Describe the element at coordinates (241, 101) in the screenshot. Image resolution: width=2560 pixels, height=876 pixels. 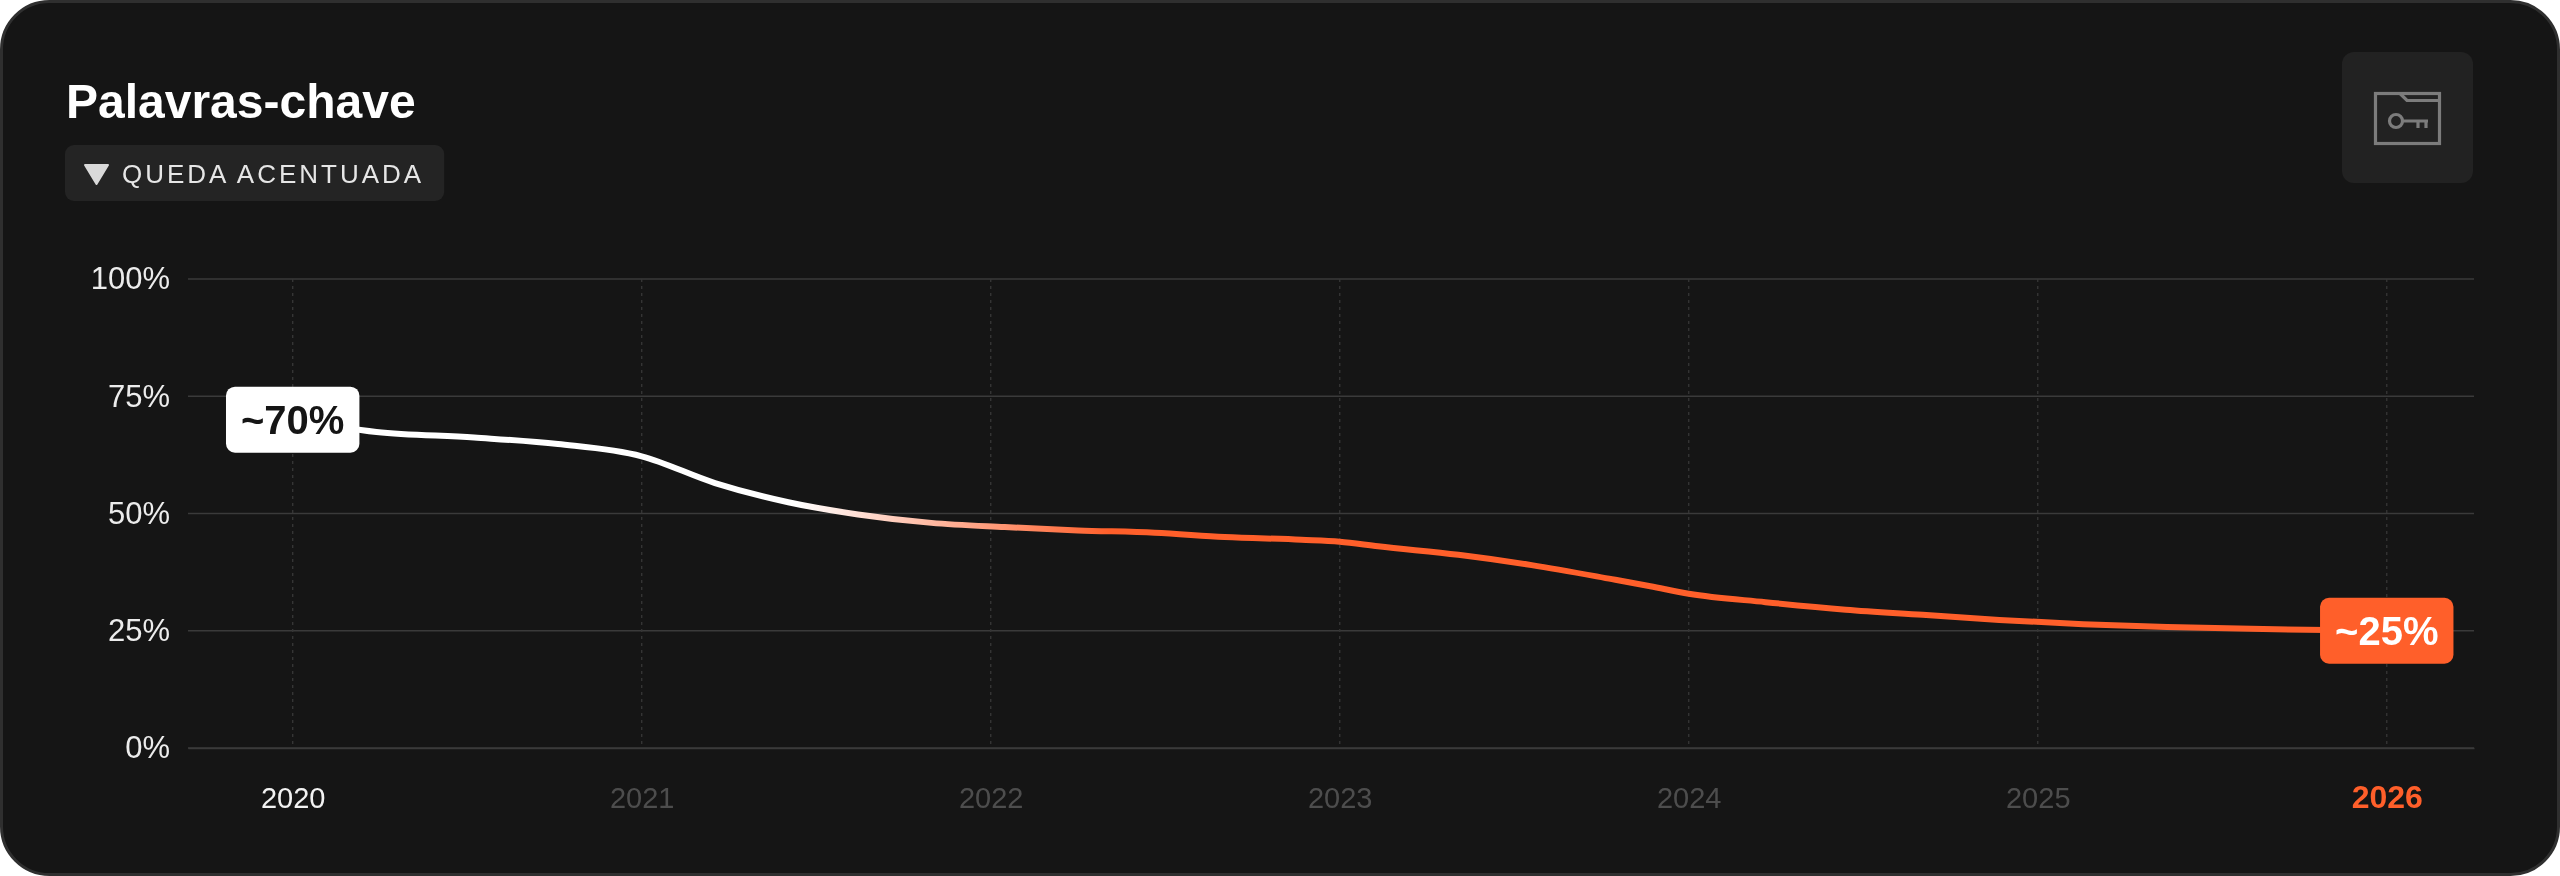
I see `chart-title: Palavras-chave` at that location.